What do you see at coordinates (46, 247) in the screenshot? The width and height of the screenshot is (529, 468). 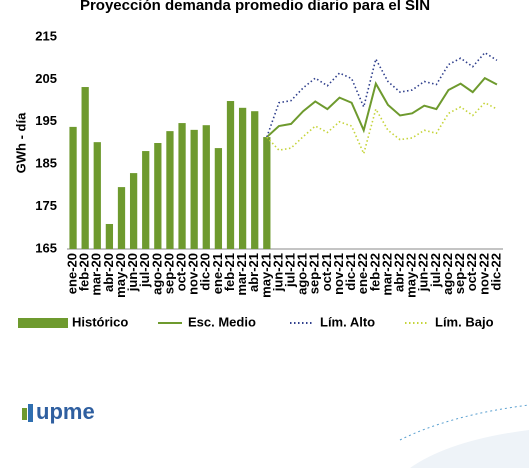 I see `y-tick-label: 165` at bounding box center [46, 247].